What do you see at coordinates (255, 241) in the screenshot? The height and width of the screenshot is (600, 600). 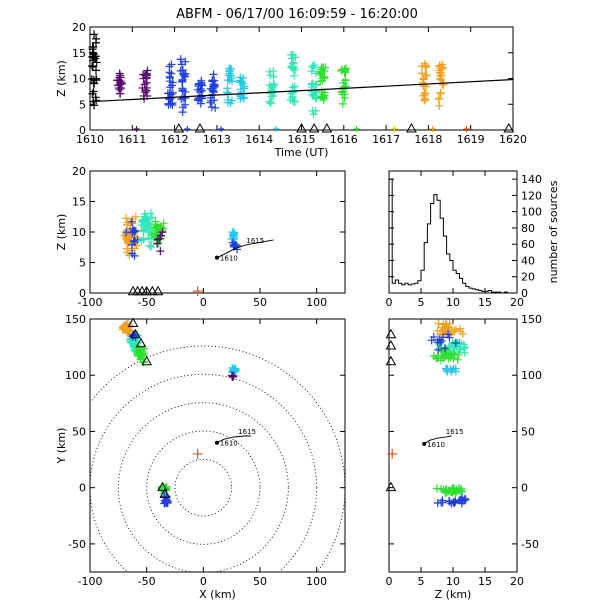 I see `track-end-label: 1615` at bounding box center [255, 241].